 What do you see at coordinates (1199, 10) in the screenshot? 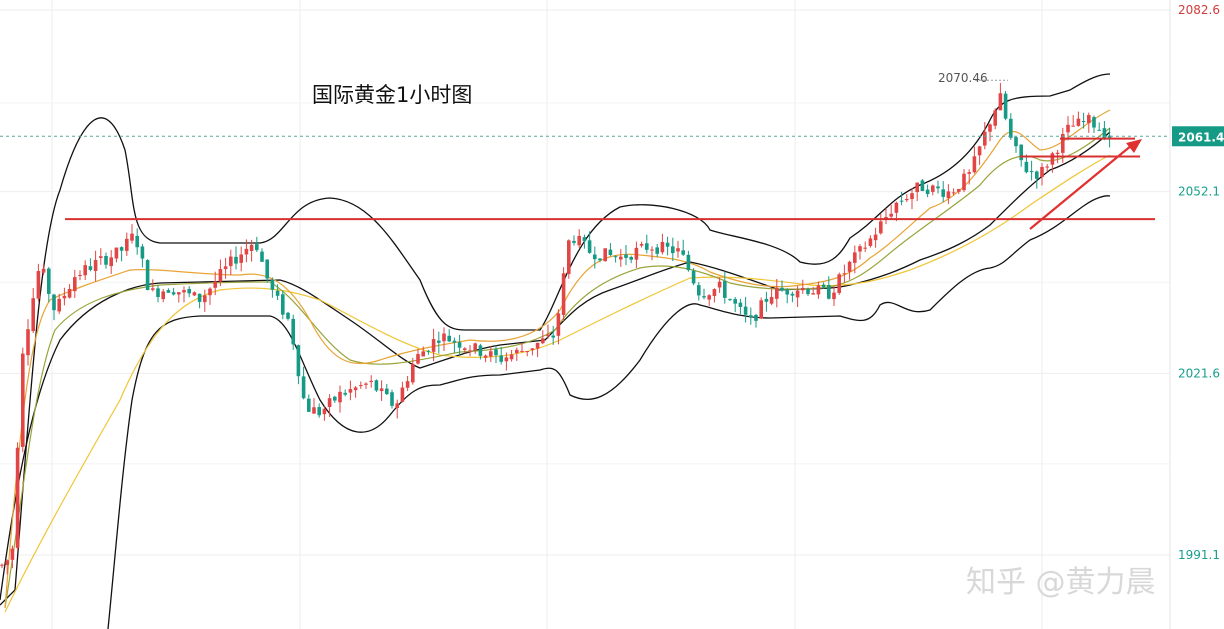
I see `y-tick-label: 2082.6` at bounding box center [1199, 10].